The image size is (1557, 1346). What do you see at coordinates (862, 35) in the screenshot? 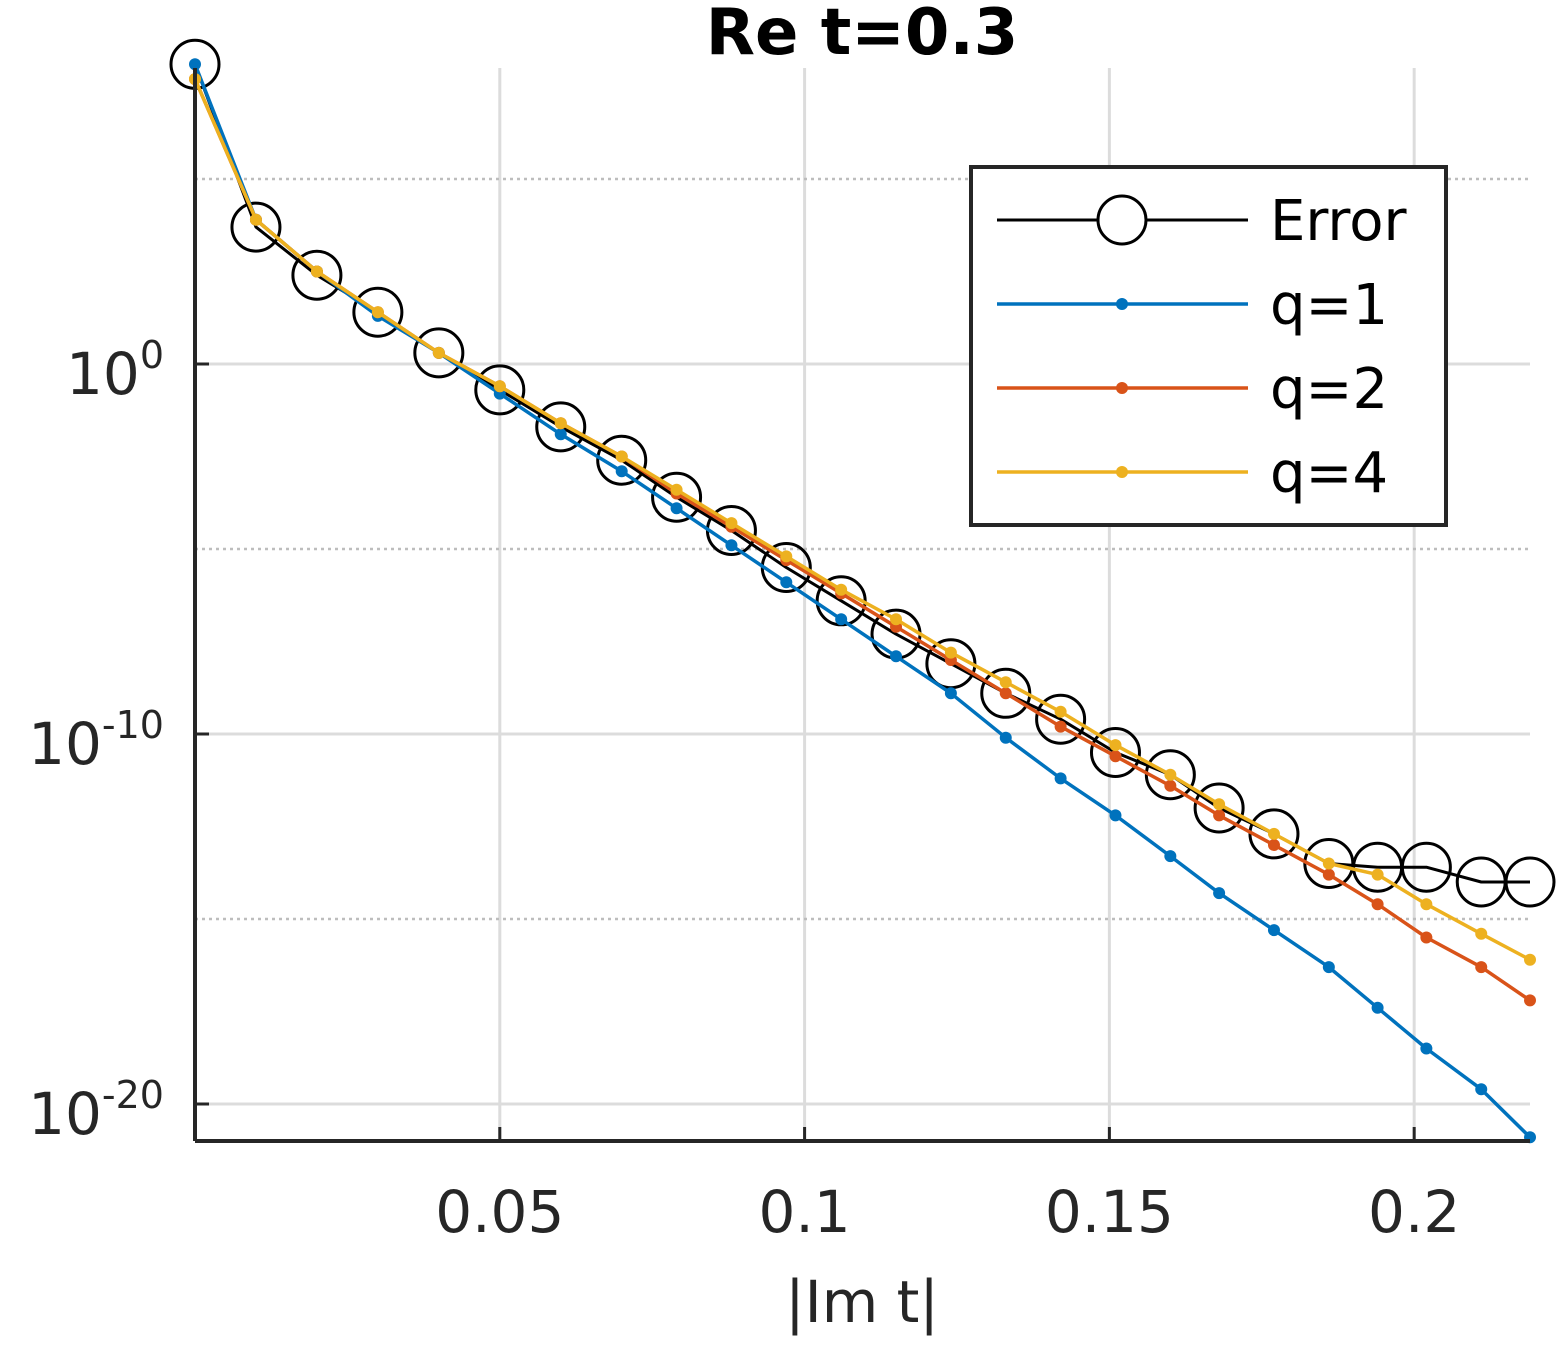
I see `chart-title: Re t=0.3` at bounding box center [862, 35].